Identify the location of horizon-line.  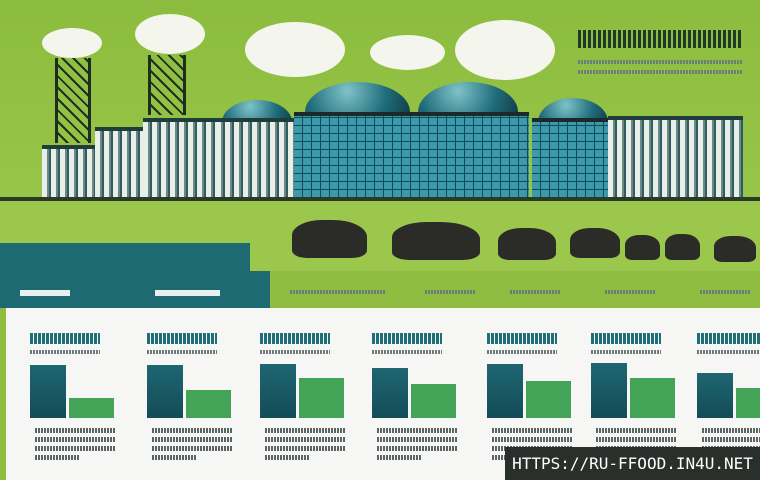
(380, 199).